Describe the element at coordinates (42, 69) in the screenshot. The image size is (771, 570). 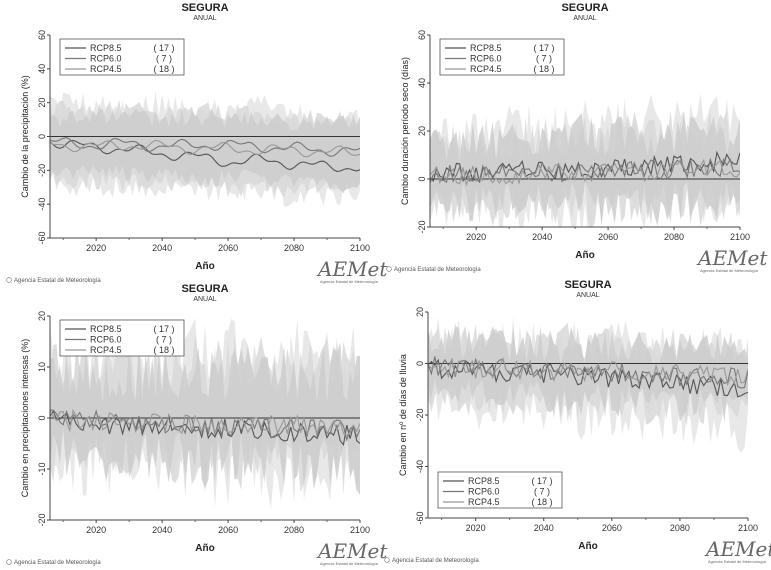
I see `y-tick-label: 40` at that location.